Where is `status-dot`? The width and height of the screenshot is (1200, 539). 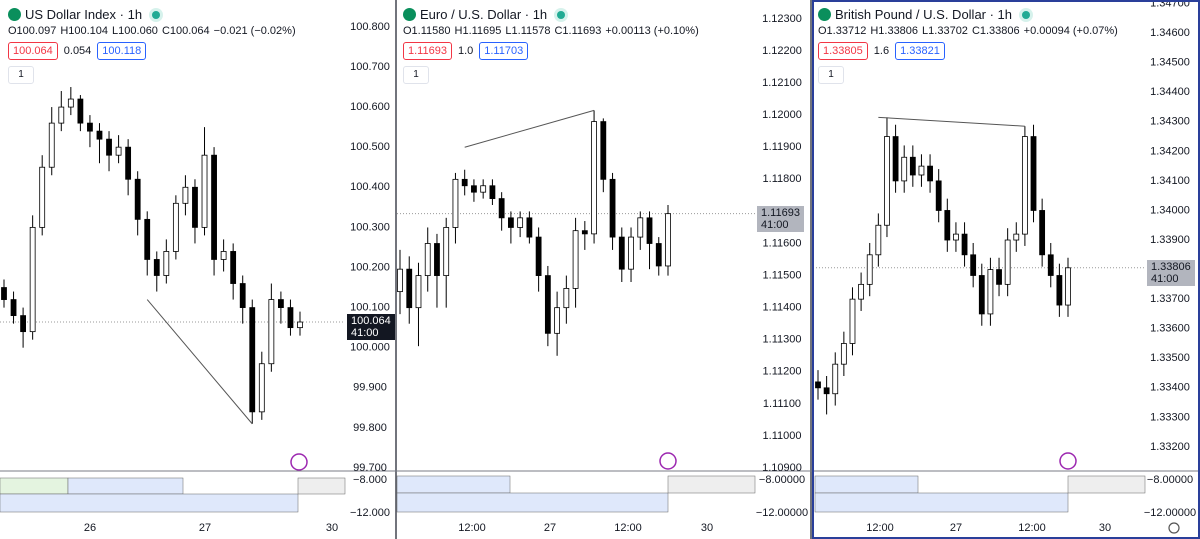
status-dot is located at coordinates (561, 14).